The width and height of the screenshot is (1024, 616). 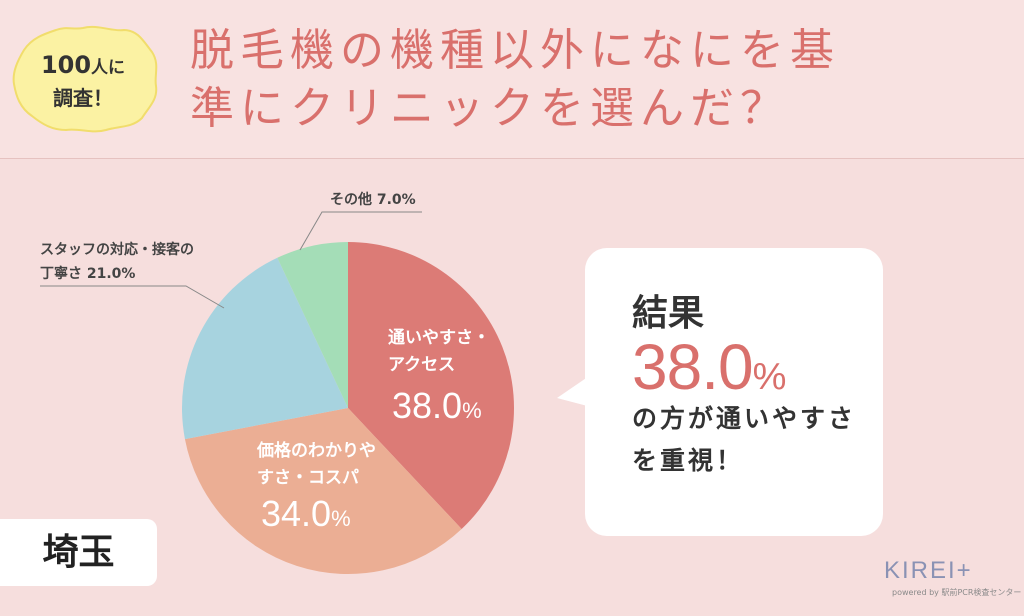 What do you see at coordinates (87, 273) in the screenshot?
I see `slice-label: 丁寧さ 21.0%` at bounding box center [87, 273].